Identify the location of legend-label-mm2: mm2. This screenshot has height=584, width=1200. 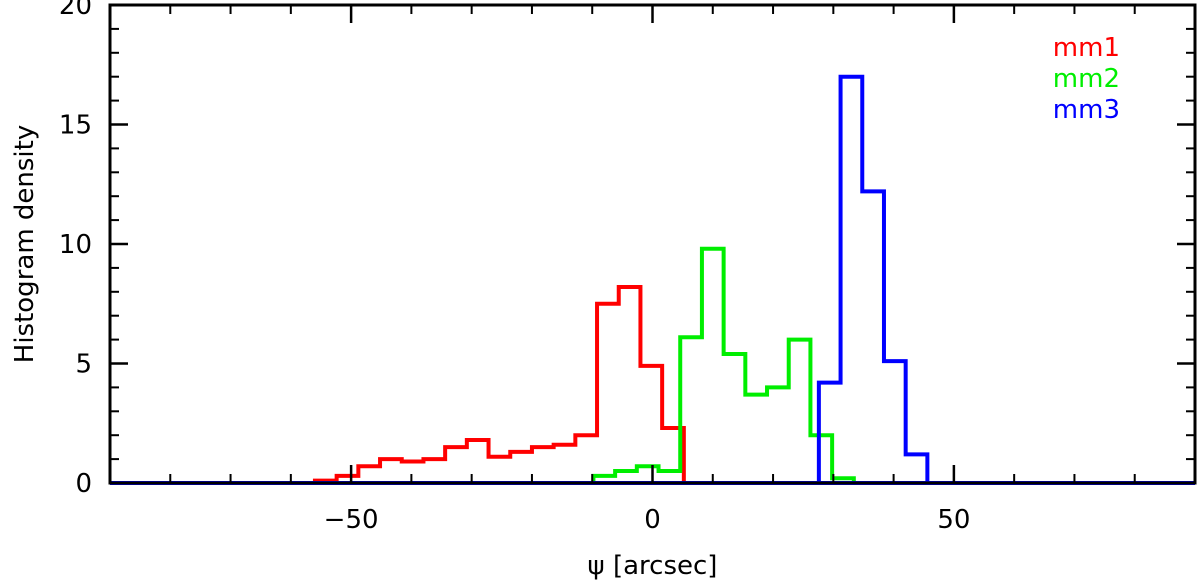
(1086, 79).